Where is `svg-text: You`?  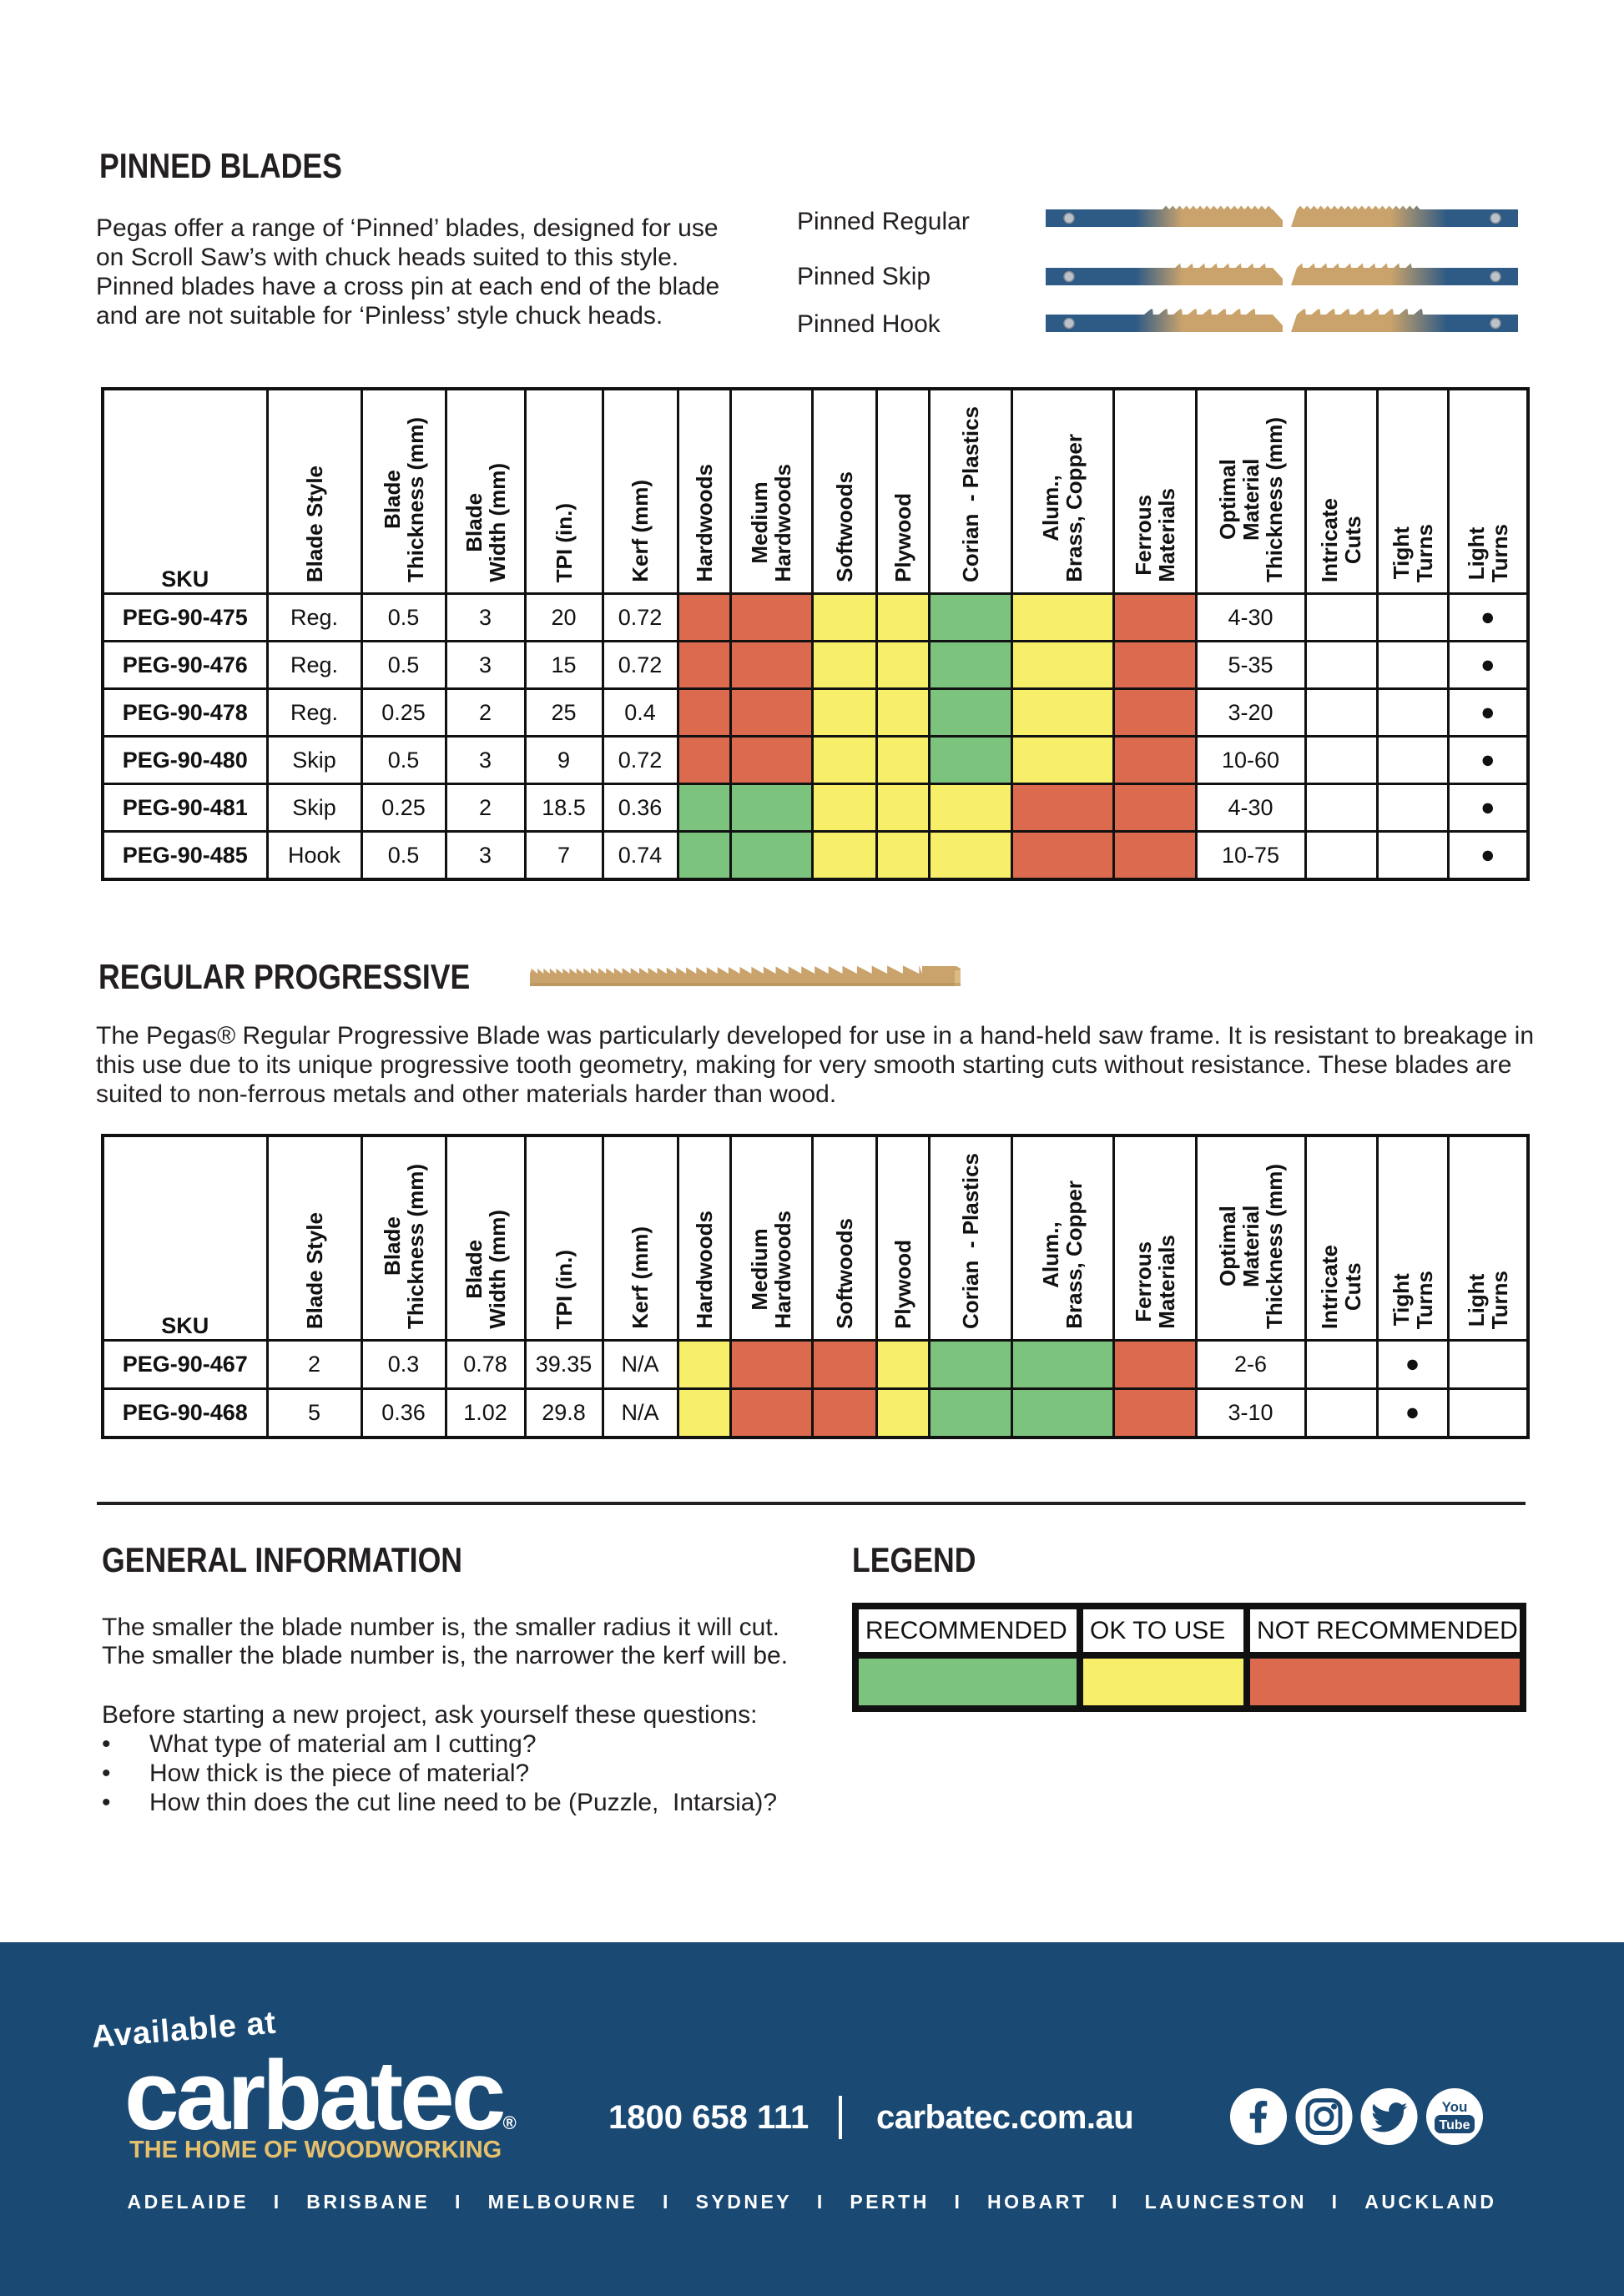 svg-text: You is located at coordinates (1455, 2107).